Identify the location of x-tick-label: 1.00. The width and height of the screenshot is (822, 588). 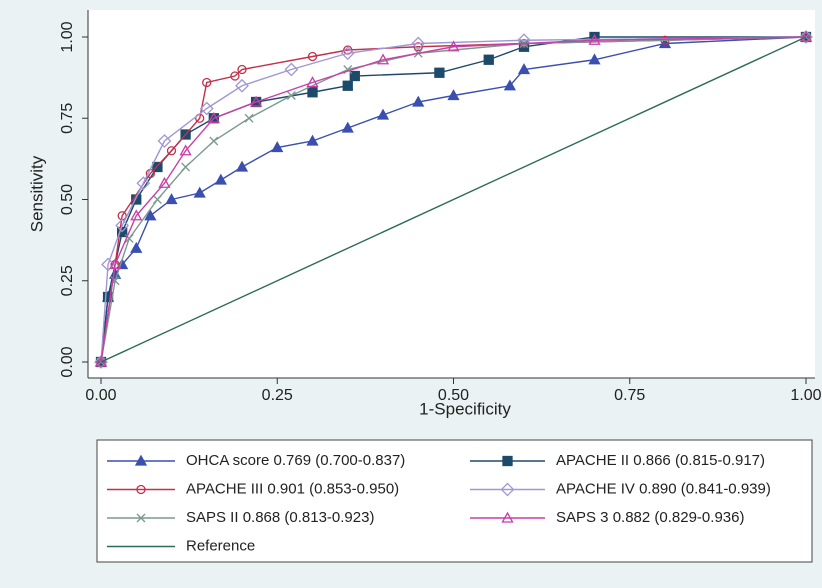
(805, 395).